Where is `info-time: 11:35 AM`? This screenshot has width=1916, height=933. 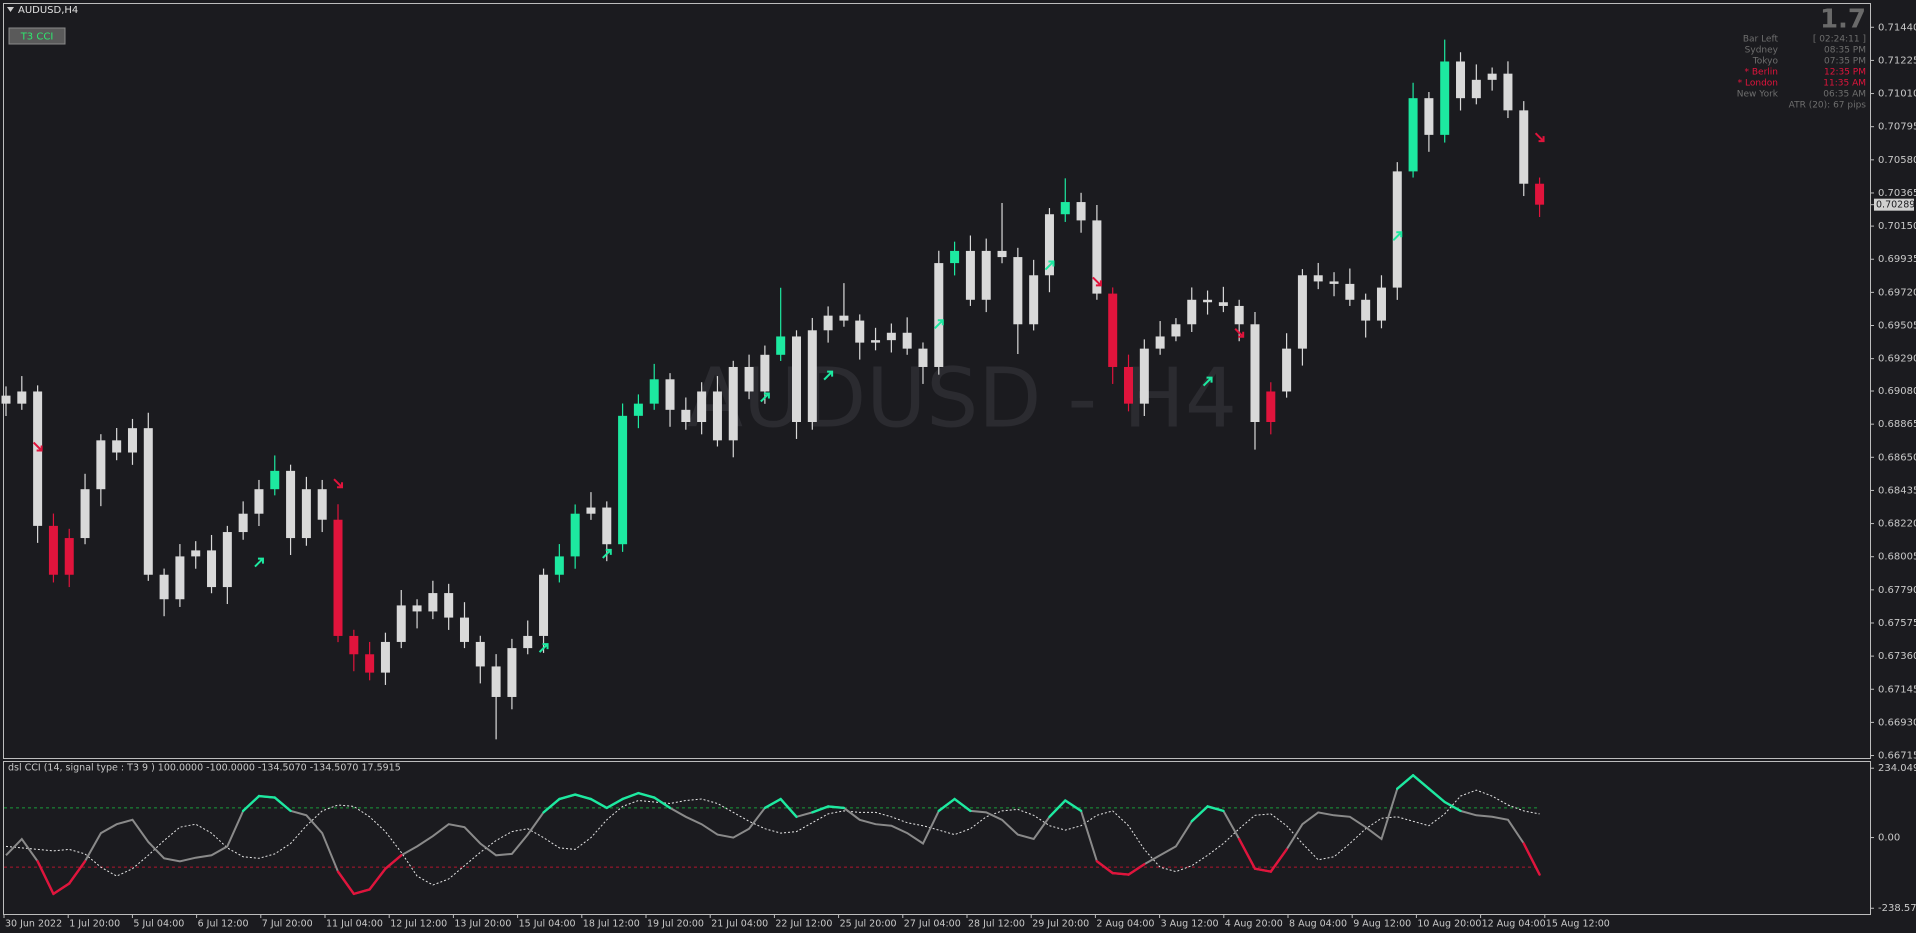
info-time: 11:35 AM is located at coordinates (1844, 84).